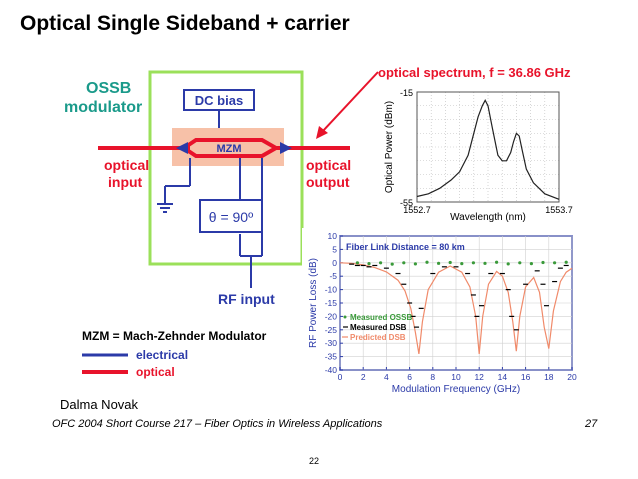  What do you see at coordinates (162, 355) in the screenshot?
I see `legend-electrical-label: electrical` at bounding box center [162, 355].